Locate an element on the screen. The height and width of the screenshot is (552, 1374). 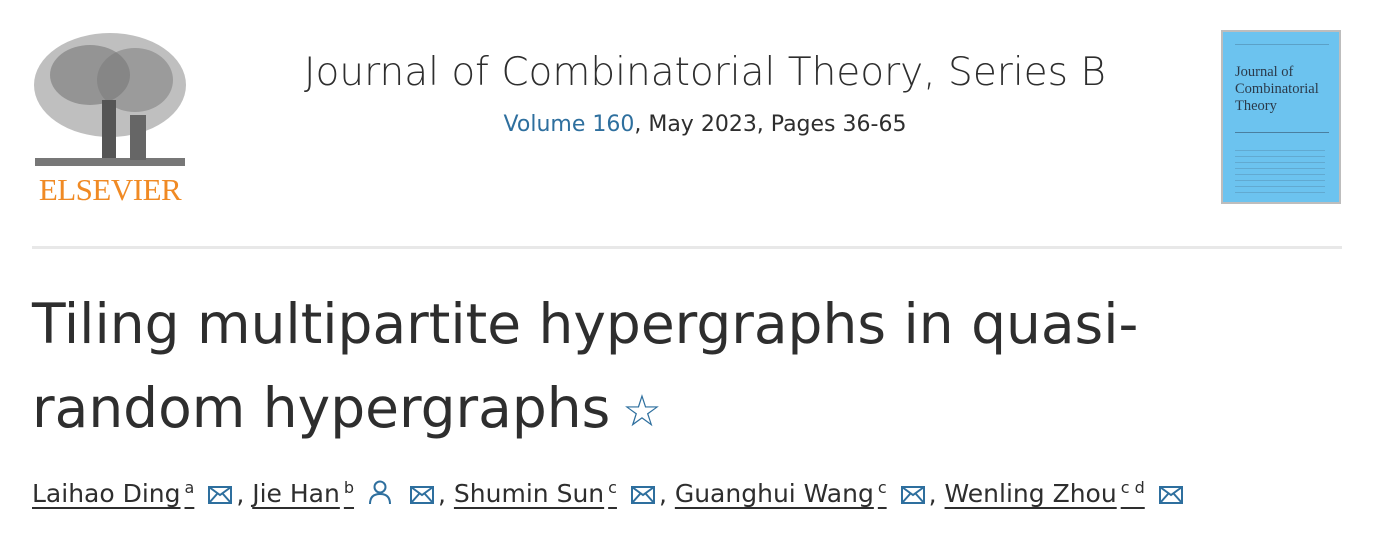
tree-logo-icon is located at coordinates (110, 99).